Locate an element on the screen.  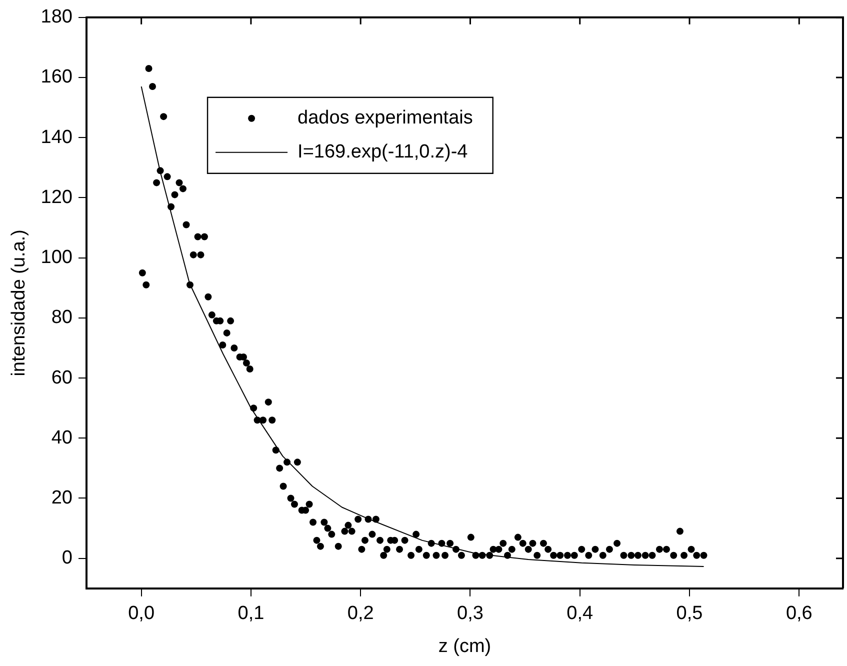
x-tick-label: 0,4 is located at coordinates (580, 613).